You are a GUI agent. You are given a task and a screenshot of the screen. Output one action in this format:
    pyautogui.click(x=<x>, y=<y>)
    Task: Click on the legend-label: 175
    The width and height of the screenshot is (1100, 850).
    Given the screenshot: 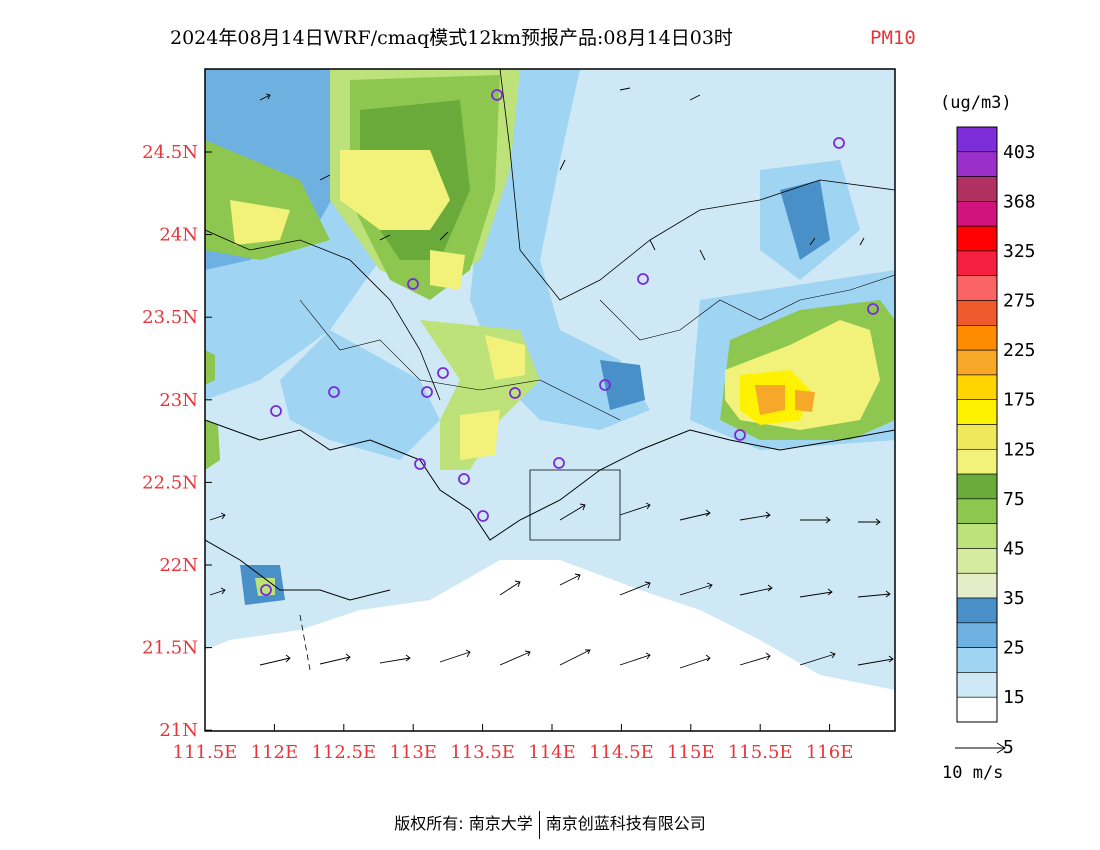 What is the action you would take?
    pyautogui.click(x=1019, y=400)
    